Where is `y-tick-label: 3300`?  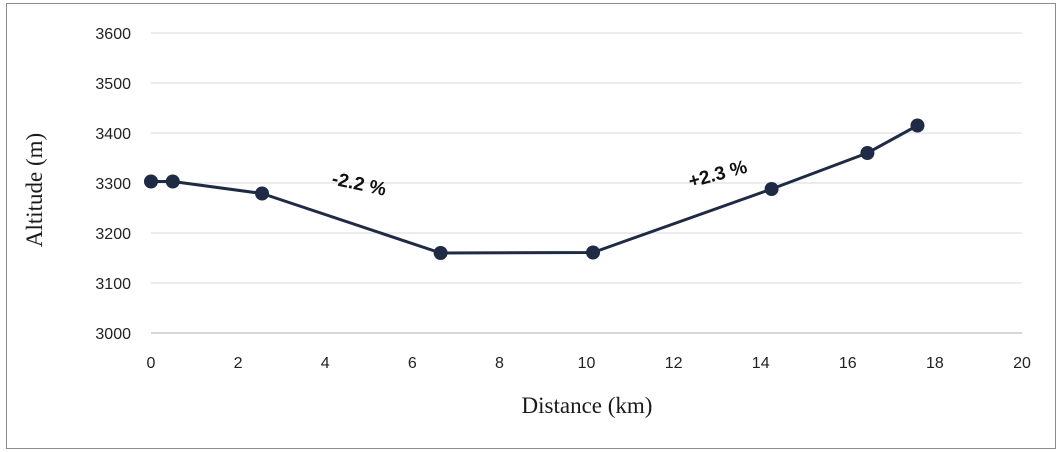
y-tick-label: 3300 is located at coordinates (113, 184).